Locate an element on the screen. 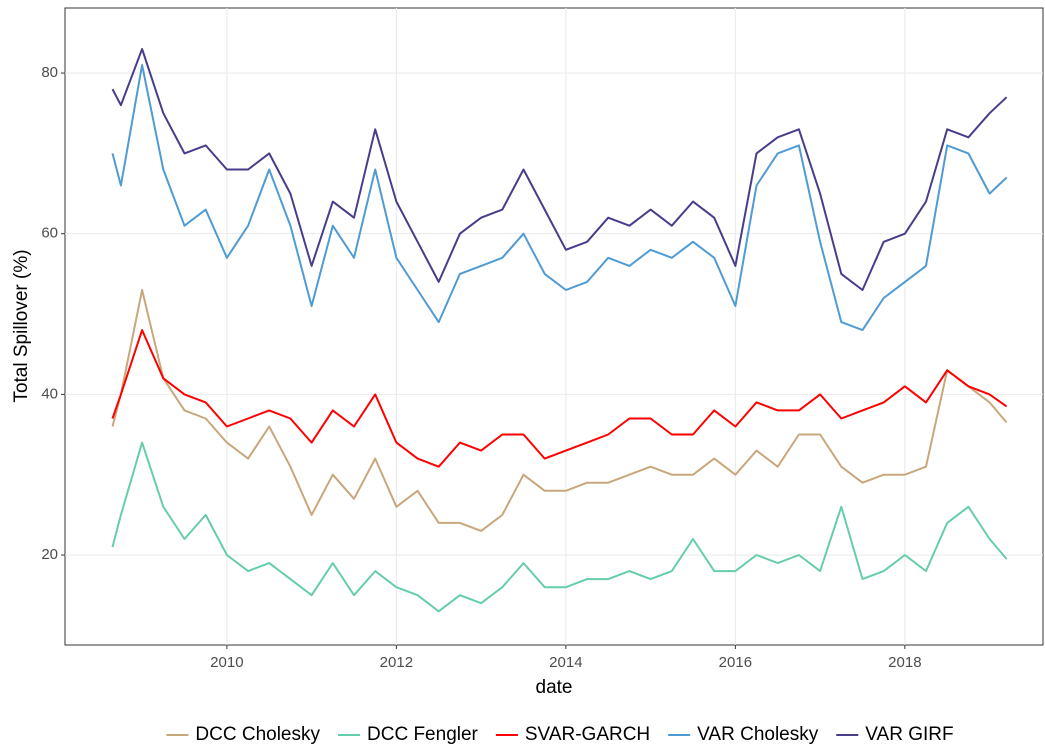 This screenshot has width=1045, height=749. legend-label: DCC Fengler is located at coordinates (423, 734).